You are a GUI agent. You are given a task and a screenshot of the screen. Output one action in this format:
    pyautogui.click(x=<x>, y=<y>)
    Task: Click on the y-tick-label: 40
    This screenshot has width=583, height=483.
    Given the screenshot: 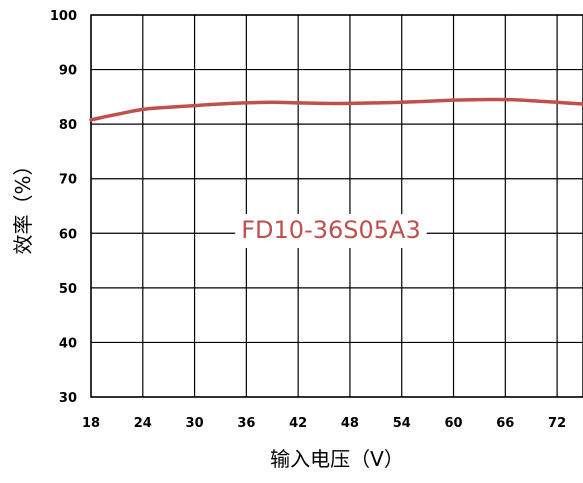 What is the action you would take?
    pyautogui.click(x=68, y=343)
    